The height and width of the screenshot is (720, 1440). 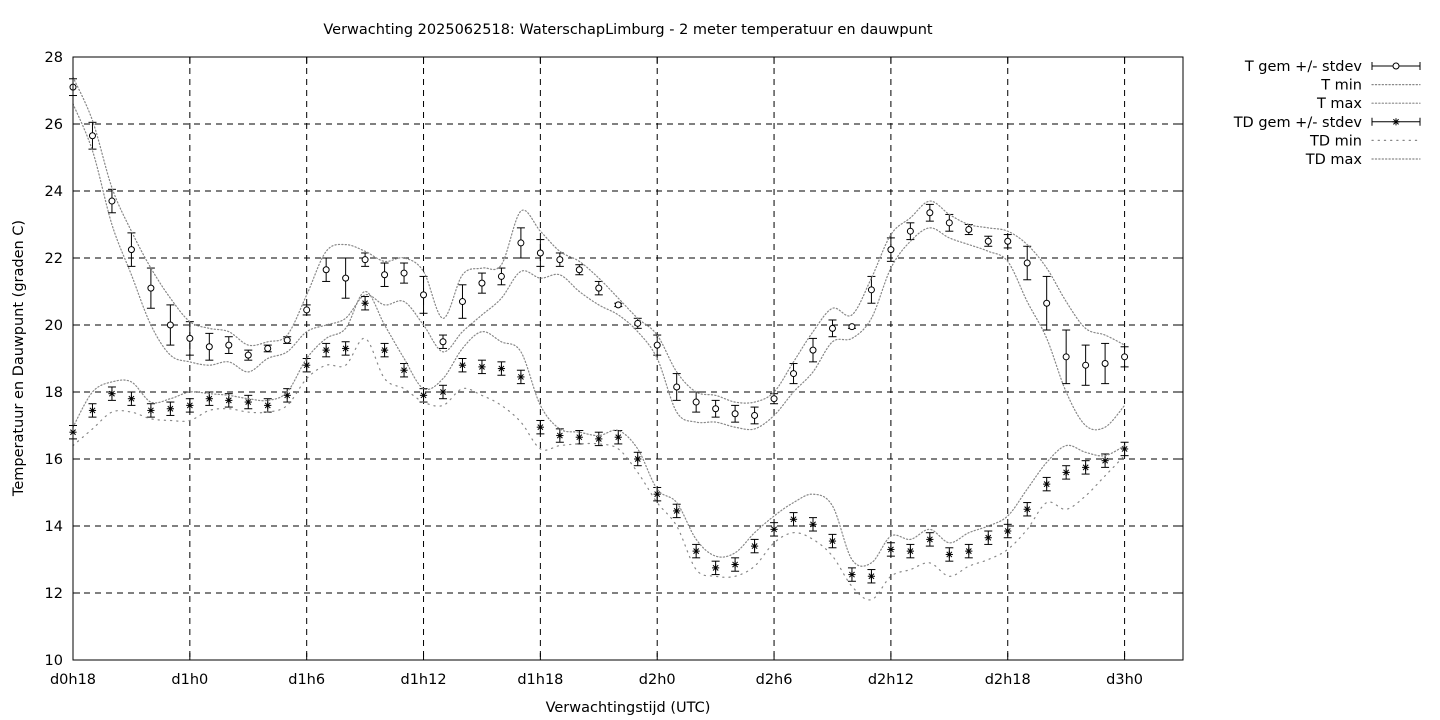 What do you see at coordinates (54, 326) in the screenshot?
I see `y-tick-label: 20` at bounding box center [54, 326].